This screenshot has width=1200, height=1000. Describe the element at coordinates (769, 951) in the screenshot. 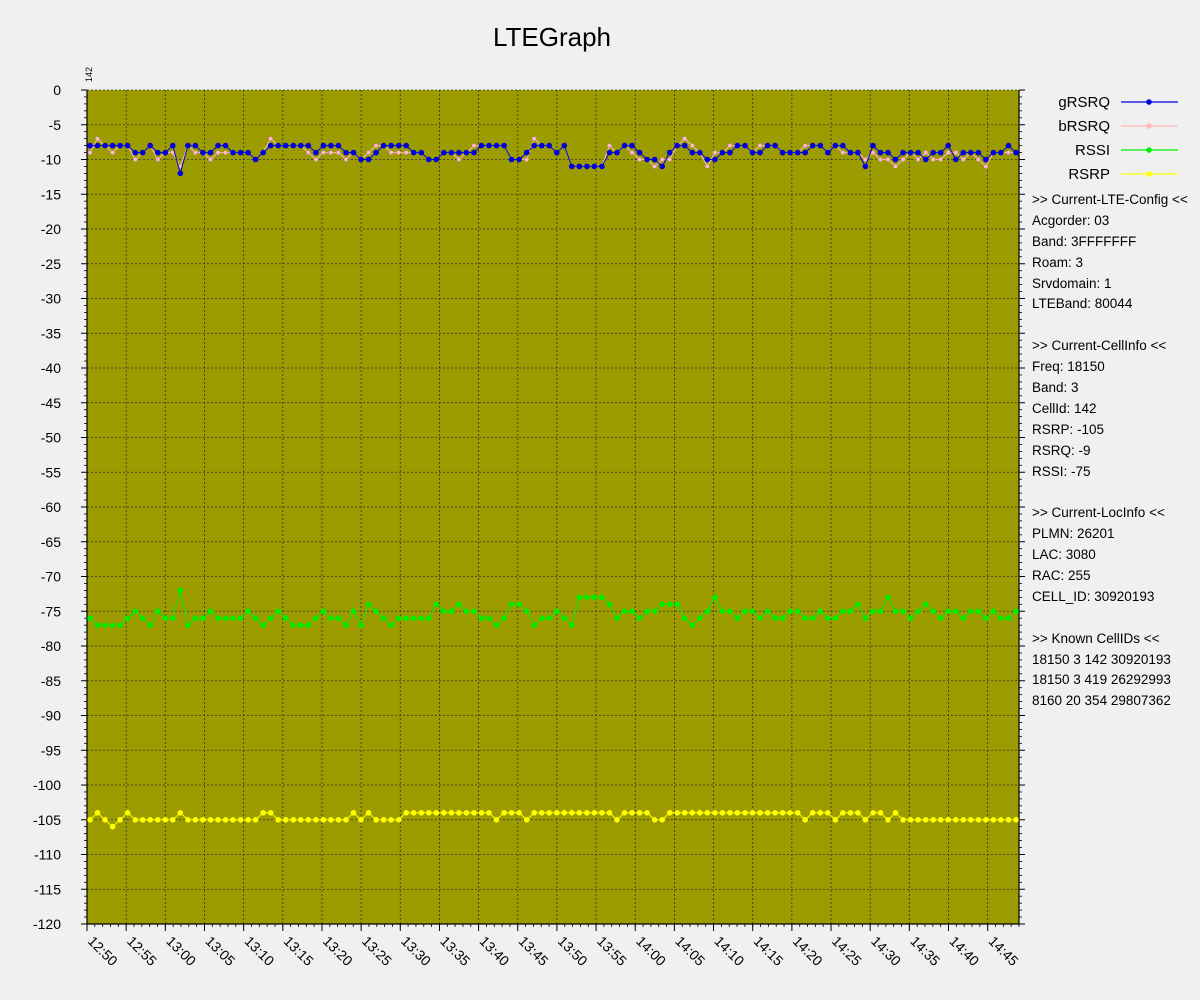

I see `x-tick-label: 14:15` at that location.